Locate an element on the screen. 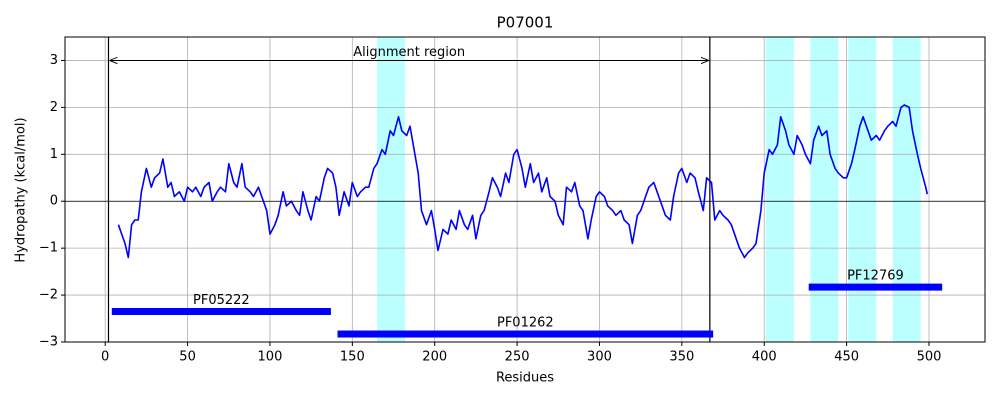 This screenshot has height=400, width=1000. x-tick-label: 250 is located at coordinates (517, 357).